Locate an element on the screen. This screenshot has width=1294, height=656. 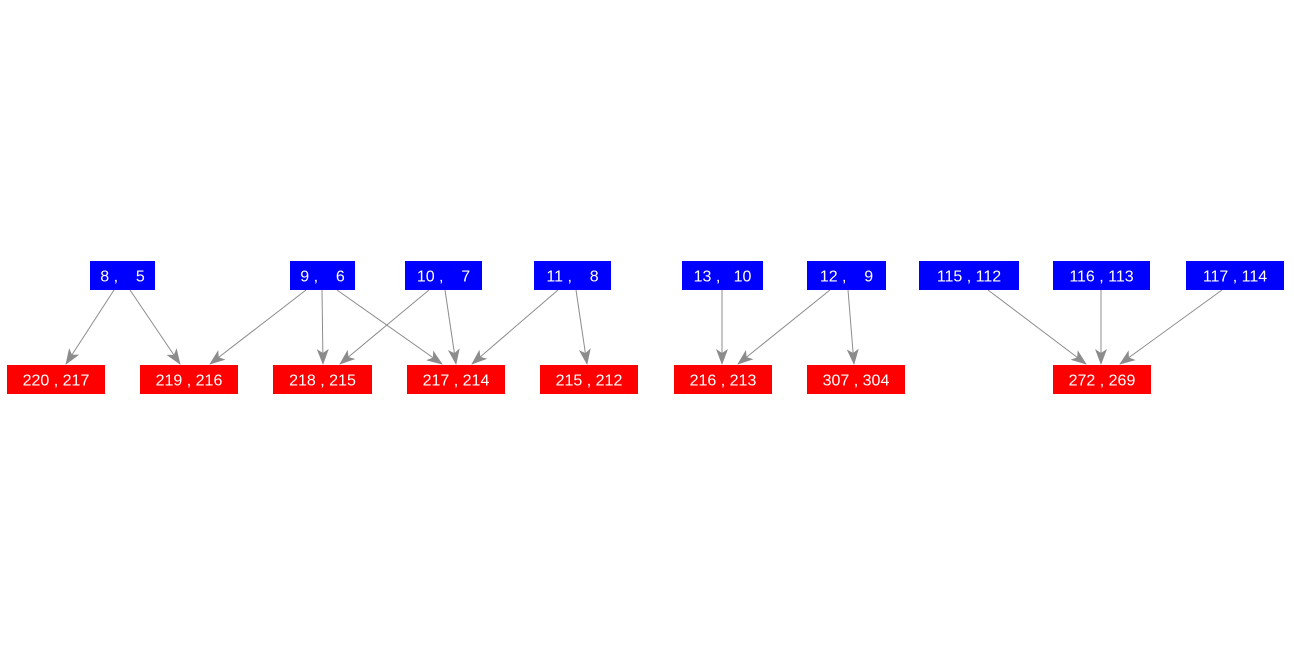
target-node-label: 217 , 214 is located at coordinates (456, 381).